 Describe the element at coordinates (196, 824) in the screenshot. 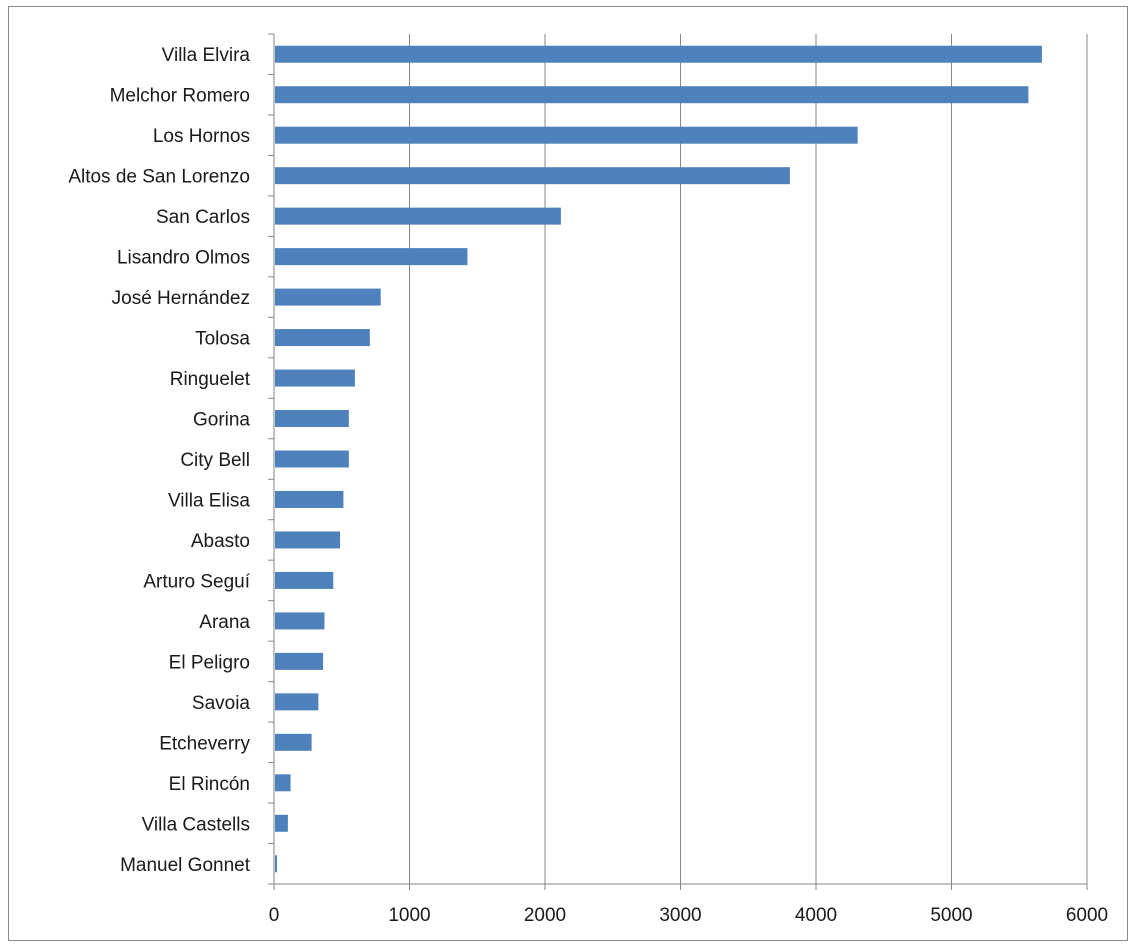

I see `category-label: Villa Castells` at that location.